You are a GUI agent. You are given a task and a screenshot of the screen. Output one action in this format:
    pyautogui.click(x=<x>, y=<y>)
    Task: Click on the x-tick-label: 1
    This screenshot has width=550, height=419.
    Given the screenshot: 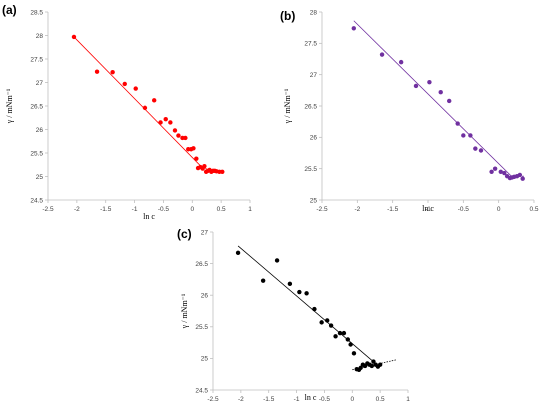 What is the action you would take?
    pyautogui.click(x=408, y=399)
    